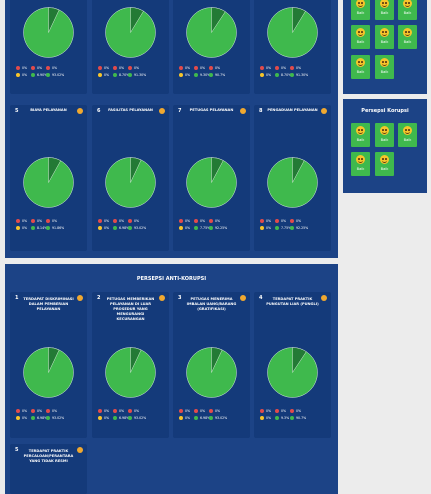 This screenshot has width=431, height=494. I want to click on stats-legend: 0% 0% 0% 0% 7.75% 92.25%, so click(212, 224).